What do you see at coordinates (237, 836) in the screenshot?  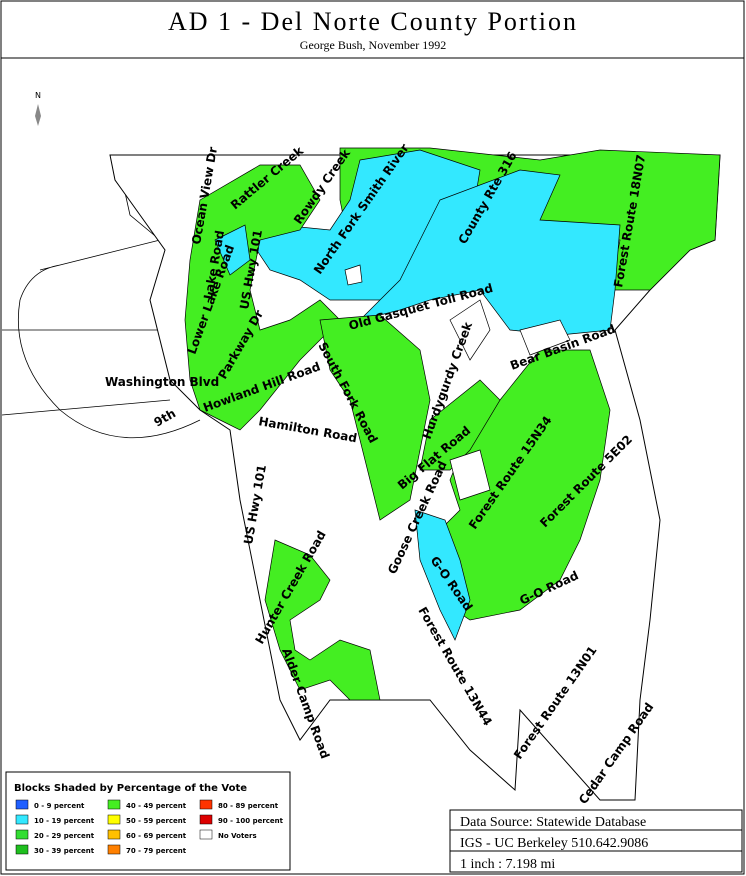 I see `legend-label: No Voters` at bounding box center [237, 836].